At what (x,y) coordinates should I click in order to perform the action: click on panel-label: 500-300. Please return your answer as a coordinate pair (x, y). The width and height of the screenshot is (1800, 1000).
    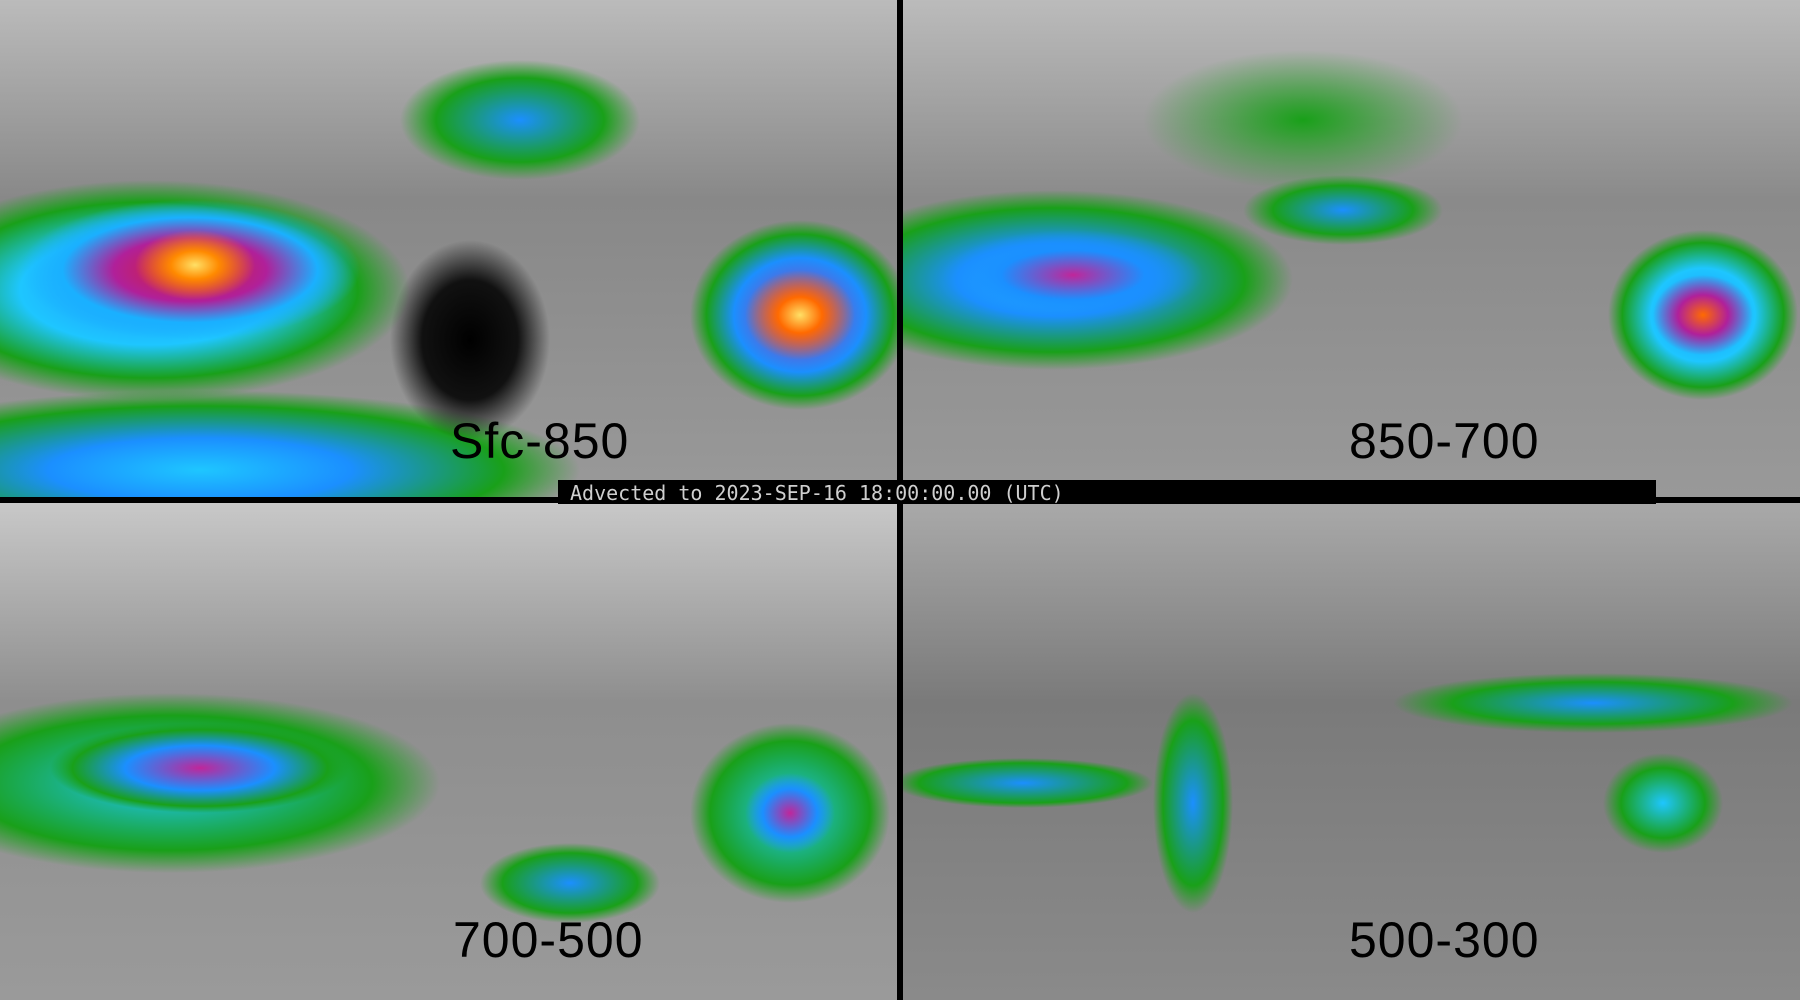
    Looking at the image, I should click on (1444, 940).